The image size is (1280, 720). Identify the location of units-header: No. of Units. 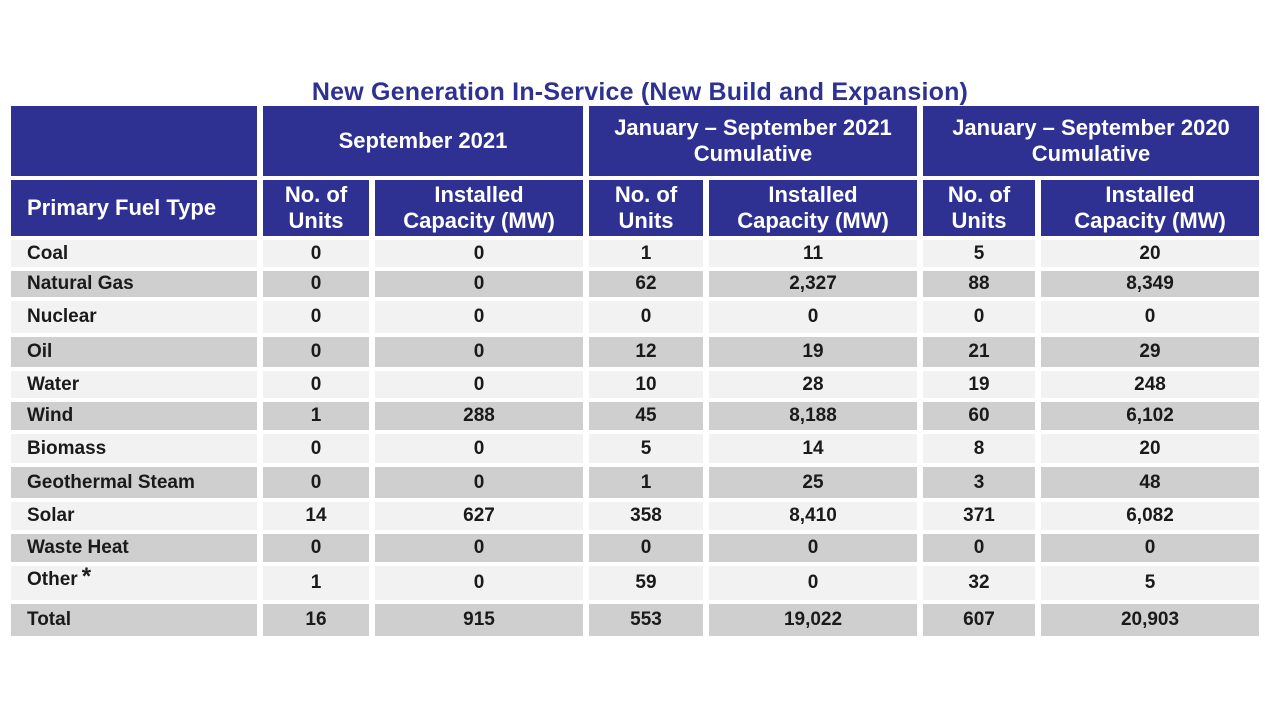
(316, 208).